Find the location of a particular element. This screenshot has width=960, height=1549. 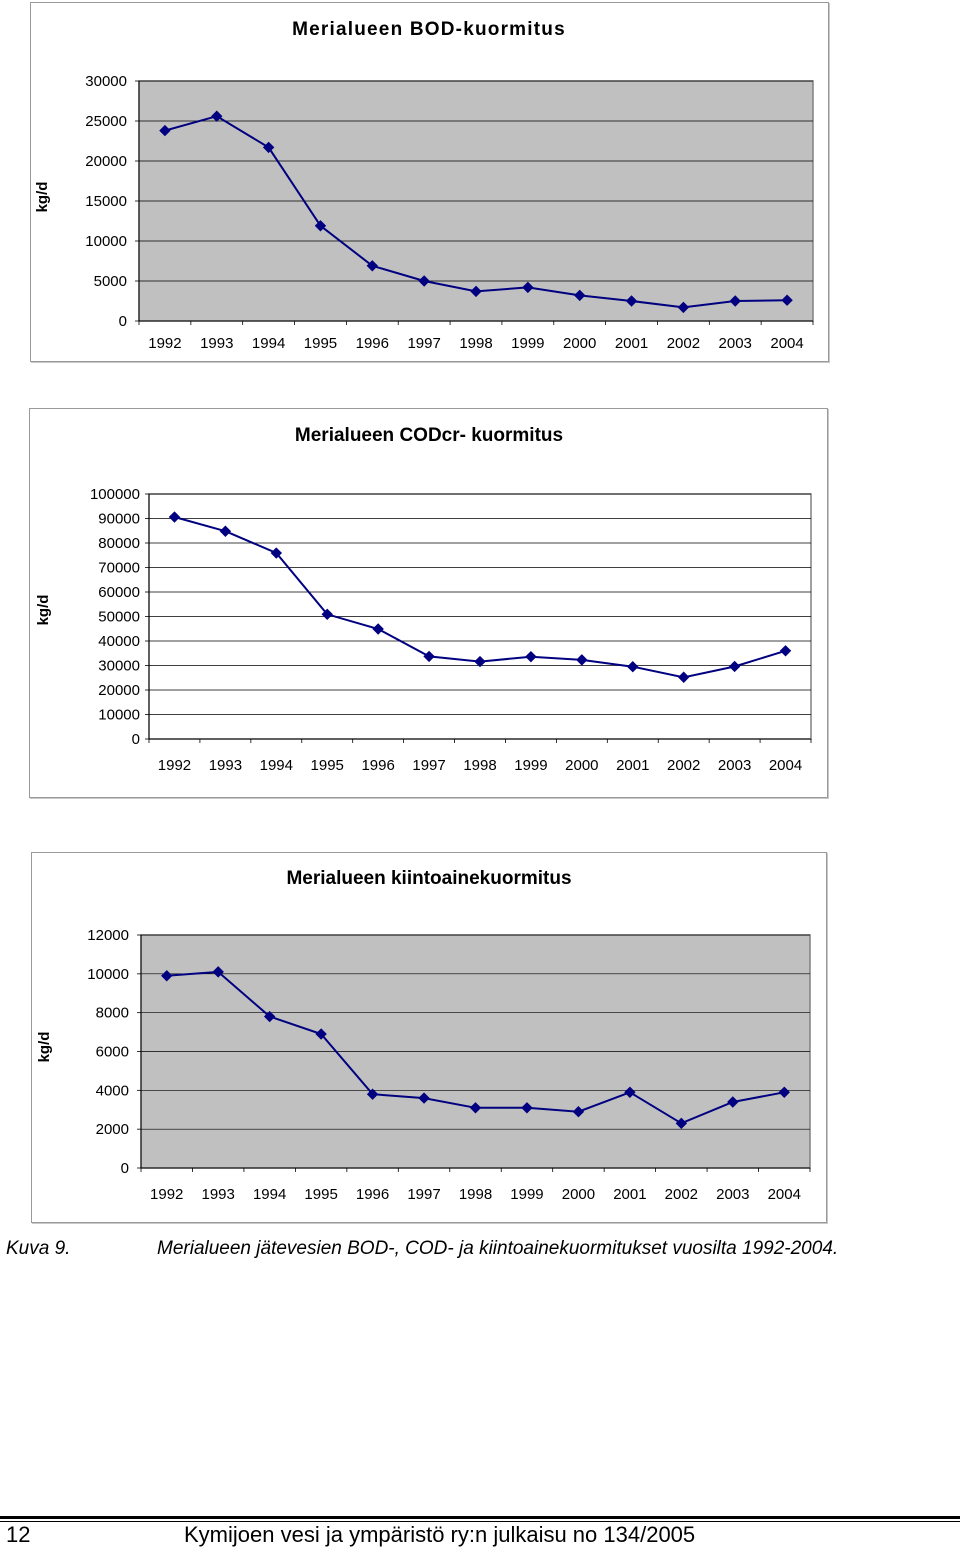

y-tick-label: 12000 is located at coordinates (108, 935).